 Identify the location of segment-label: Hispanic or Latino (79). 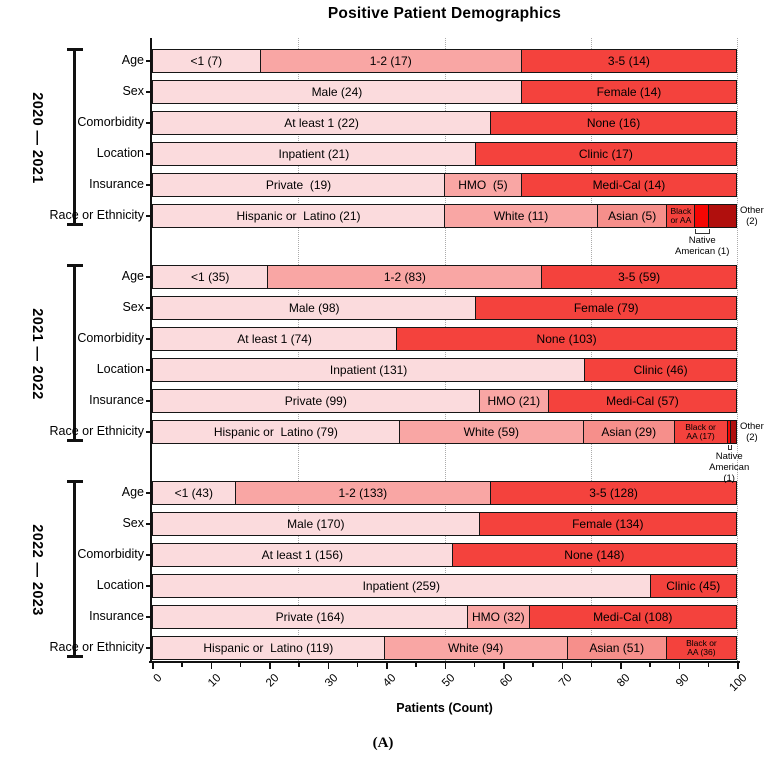
(275, 431).